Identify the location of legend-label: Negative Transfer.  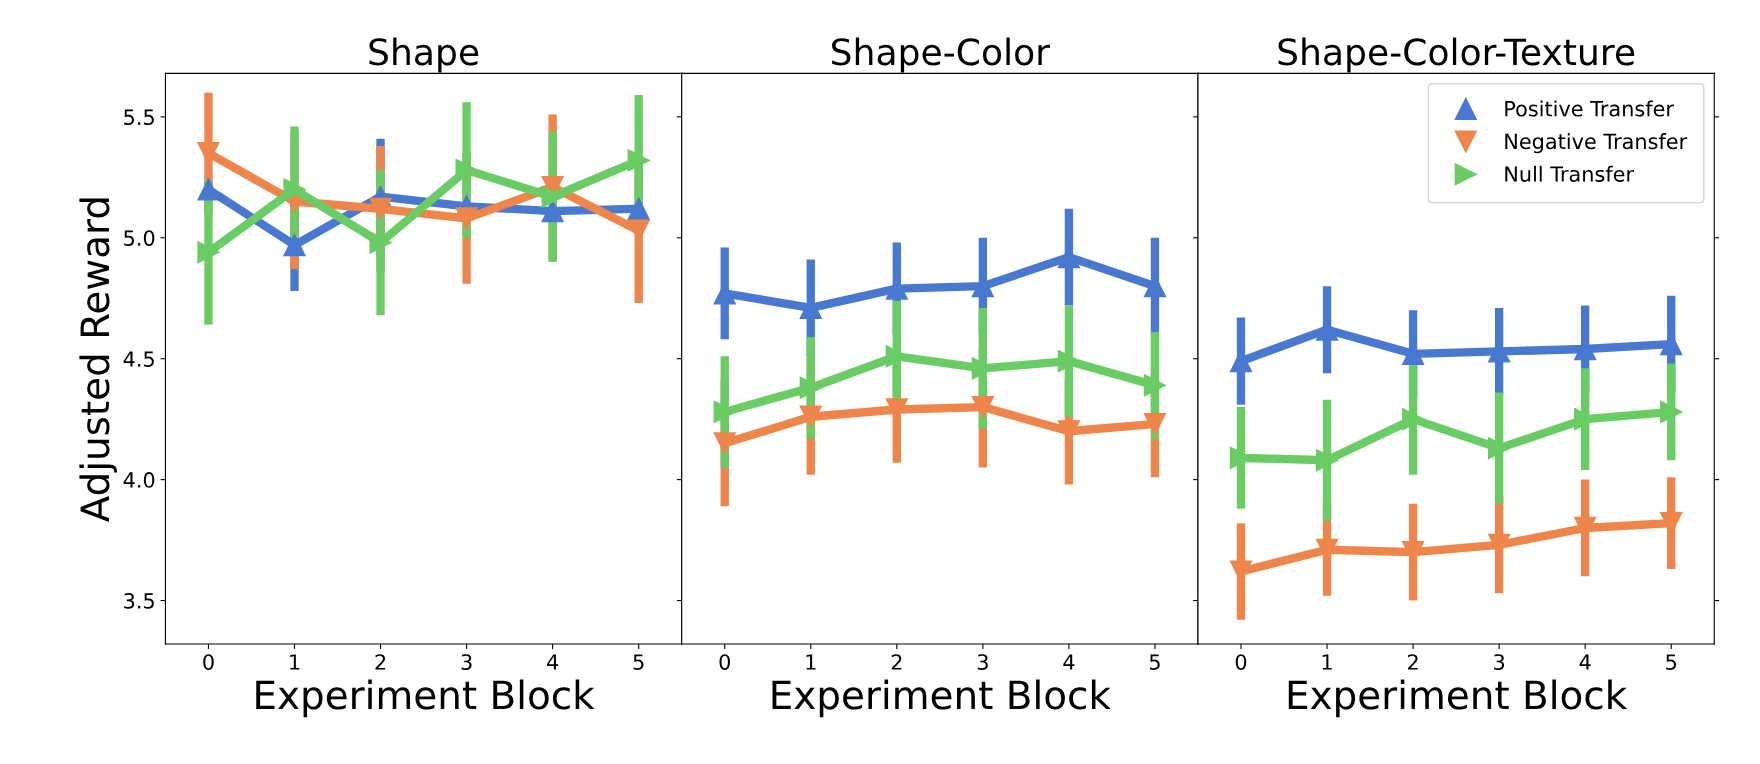
(1596, 143).